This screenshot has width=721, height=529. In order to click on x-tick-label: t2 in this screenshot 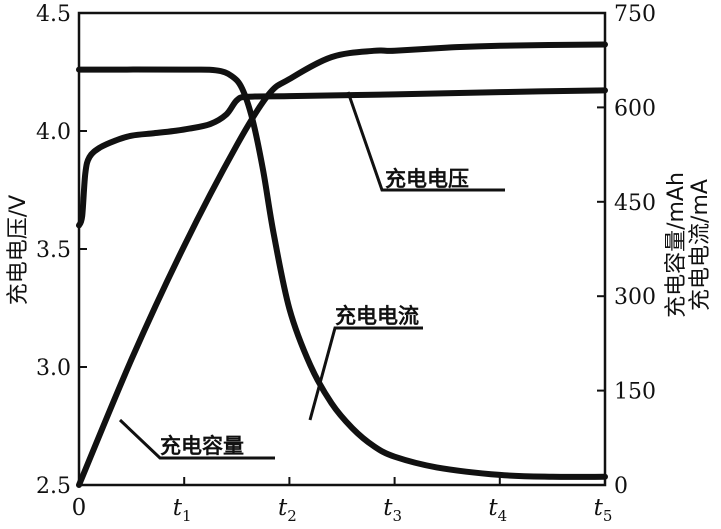, I will do `click(287, 510)`.